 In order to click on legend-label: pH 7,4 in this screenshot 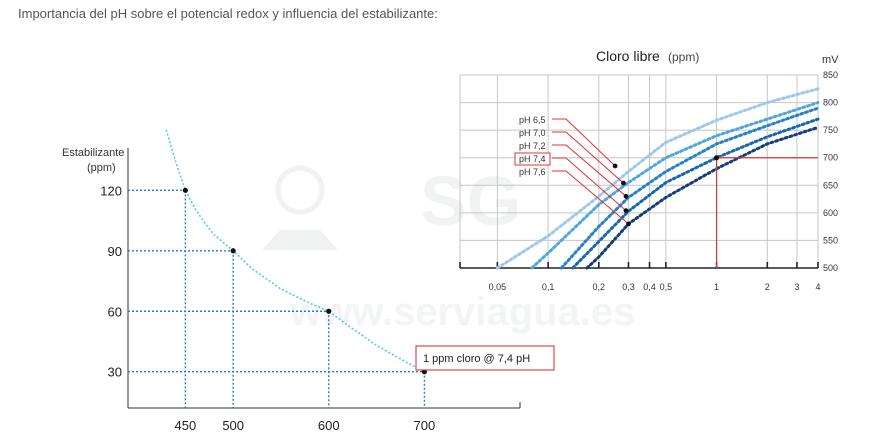, I will do `click(532, 159)`.